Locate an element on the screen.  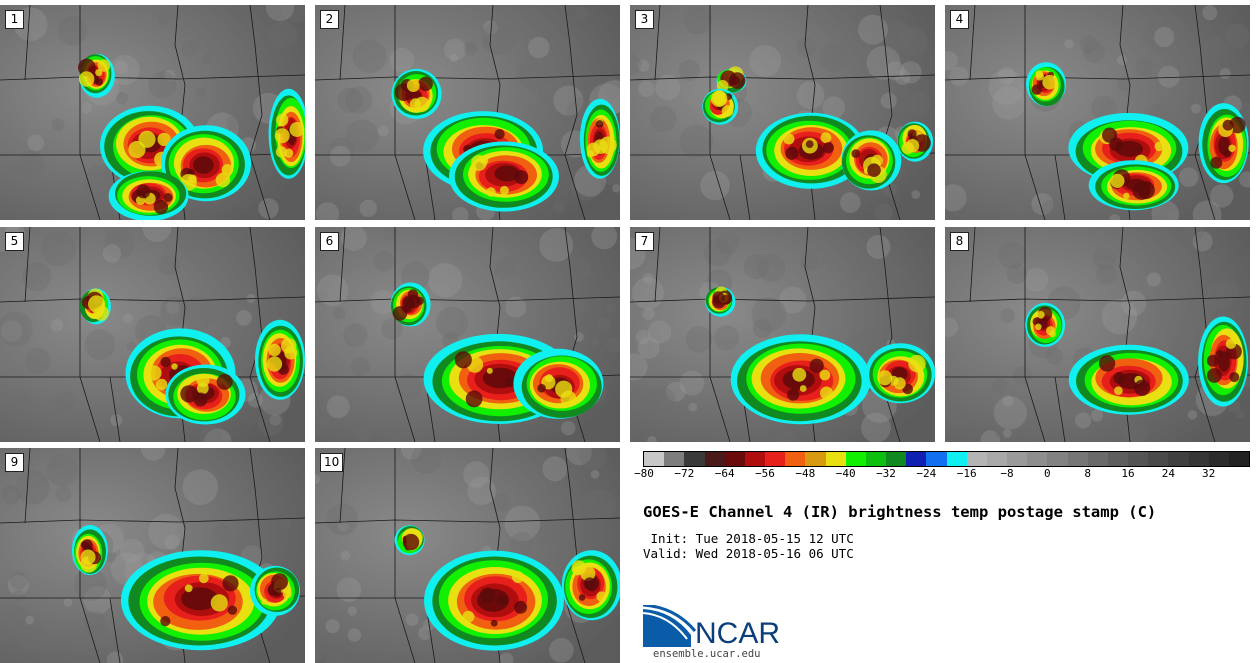
colorbar-tick-label: −64 is located at coordinates (724, 473).